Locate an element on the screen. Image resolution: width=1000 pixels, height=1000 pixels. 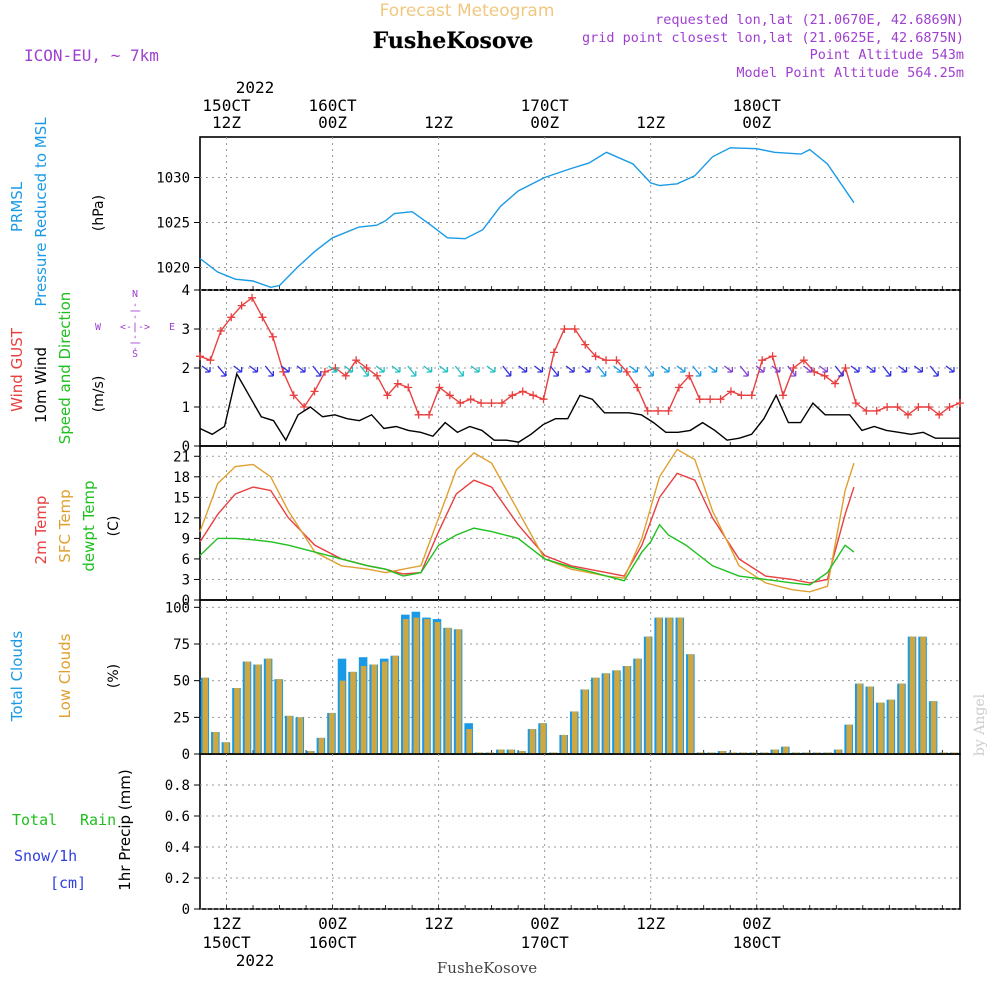
bottom-time-label: 12Z is located at coordinates (650, 923).